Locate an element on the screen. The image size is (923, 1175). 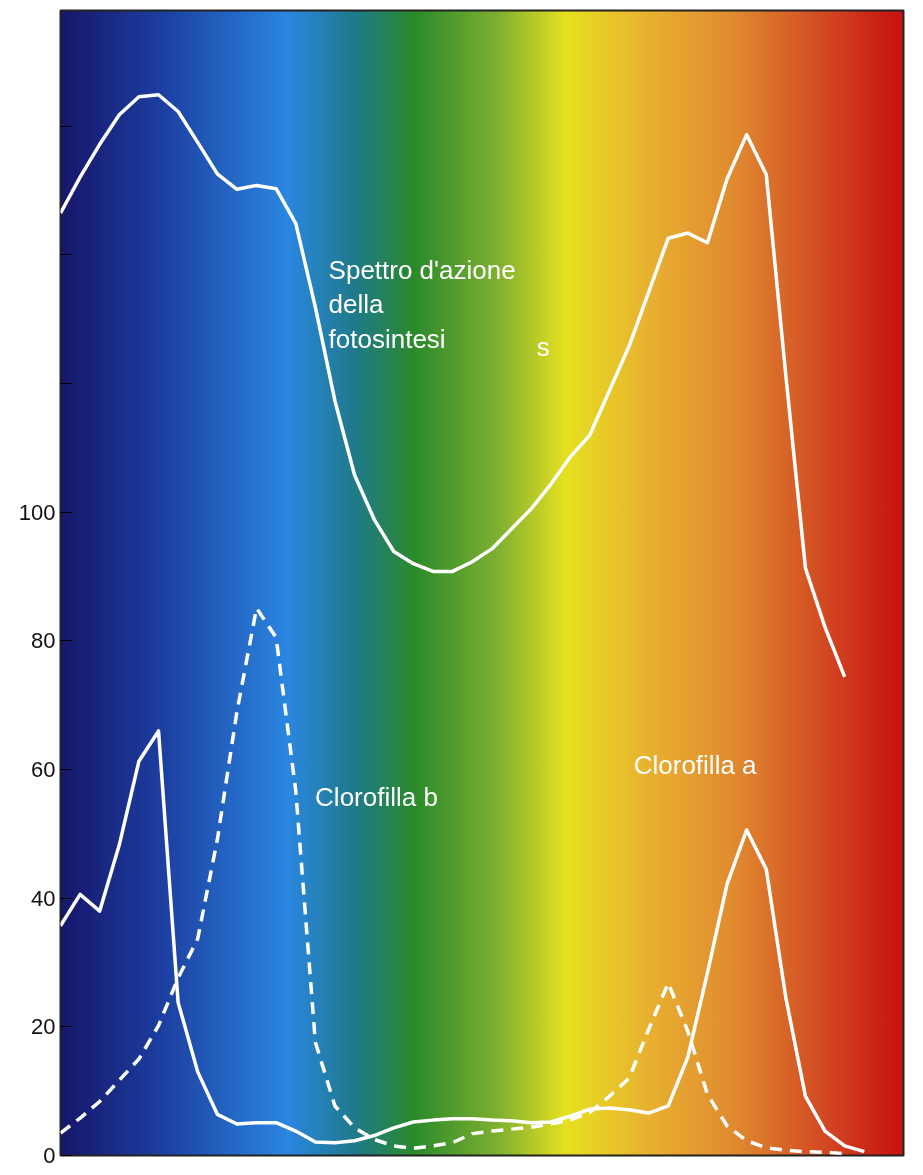
series-label: Clorofilla a is located at coordinates (695, 765).